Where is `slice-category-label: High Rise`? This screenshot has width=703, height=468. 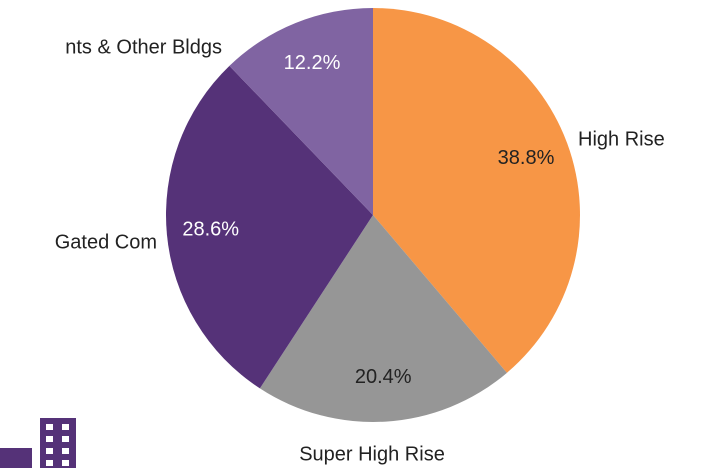
slice-category-label: High Rise is located at coordinates (621, 139).